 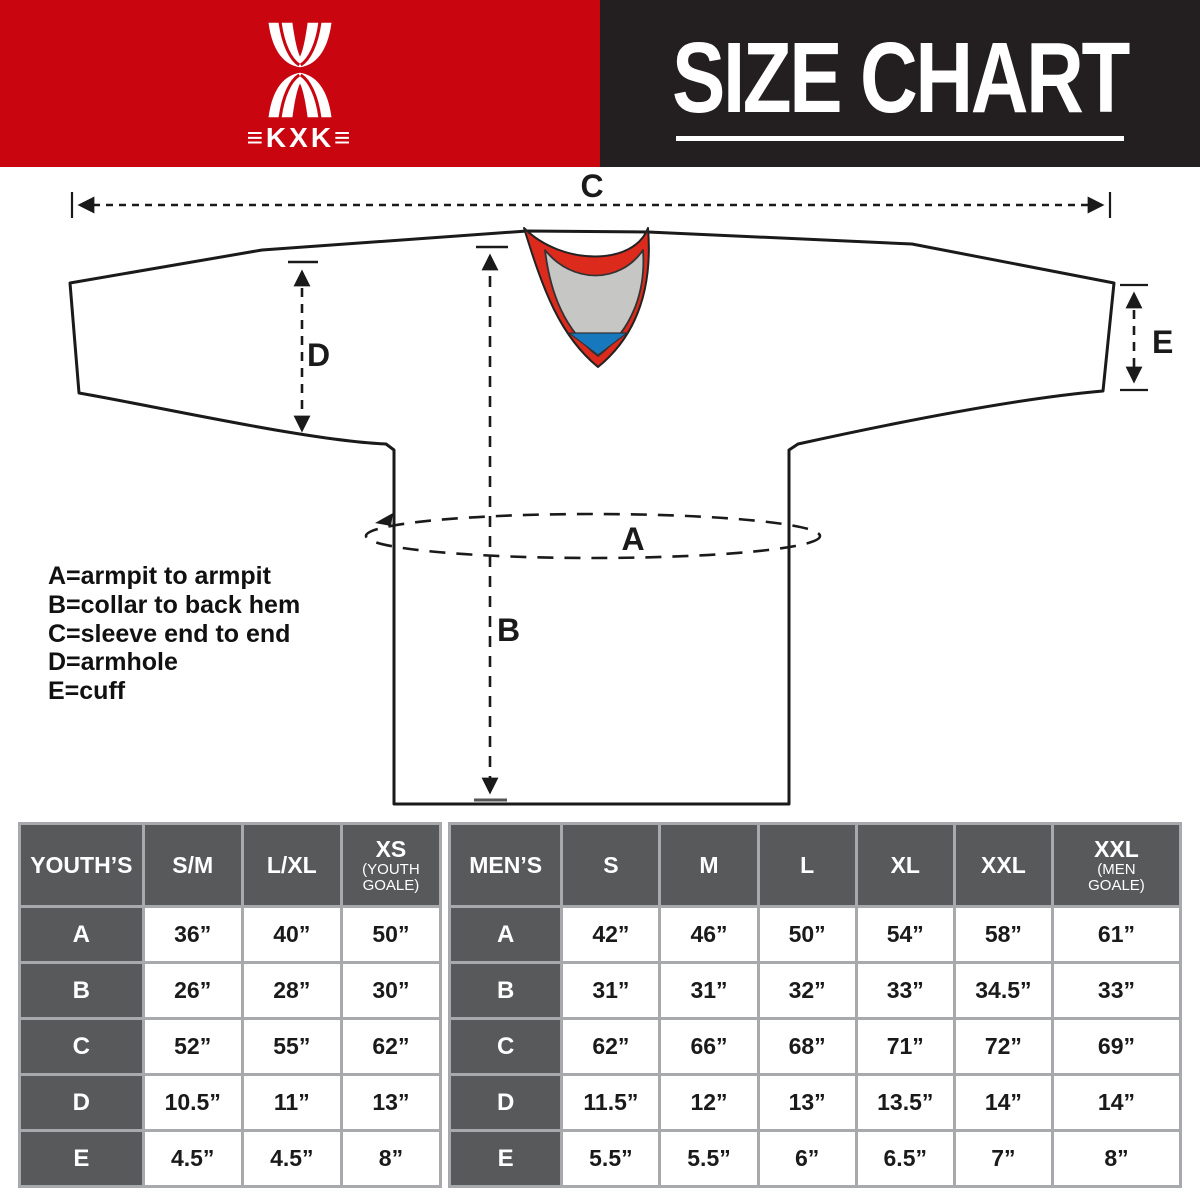 What do you see at coordinates (611, 1102) in the screenshot?
I see `table-cell: 11.5”` at bounding box center [611, 1102].